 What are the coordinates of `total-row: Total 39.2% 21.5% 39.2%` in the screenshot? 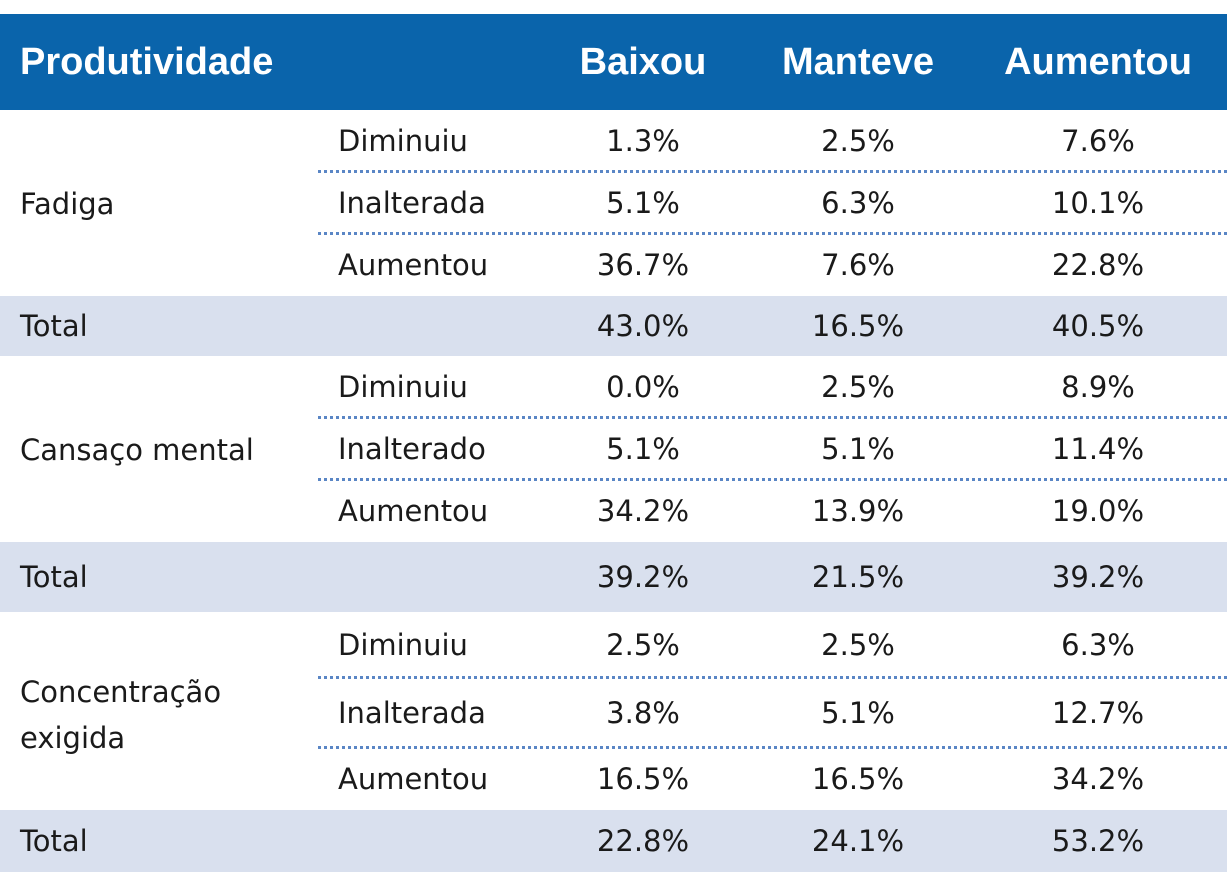 It's located at (613, 577).